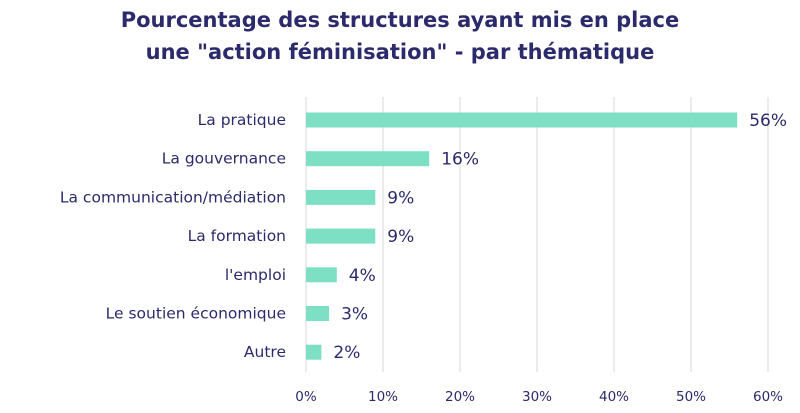  I want to click on data-label: 16%, so click(460, 160).